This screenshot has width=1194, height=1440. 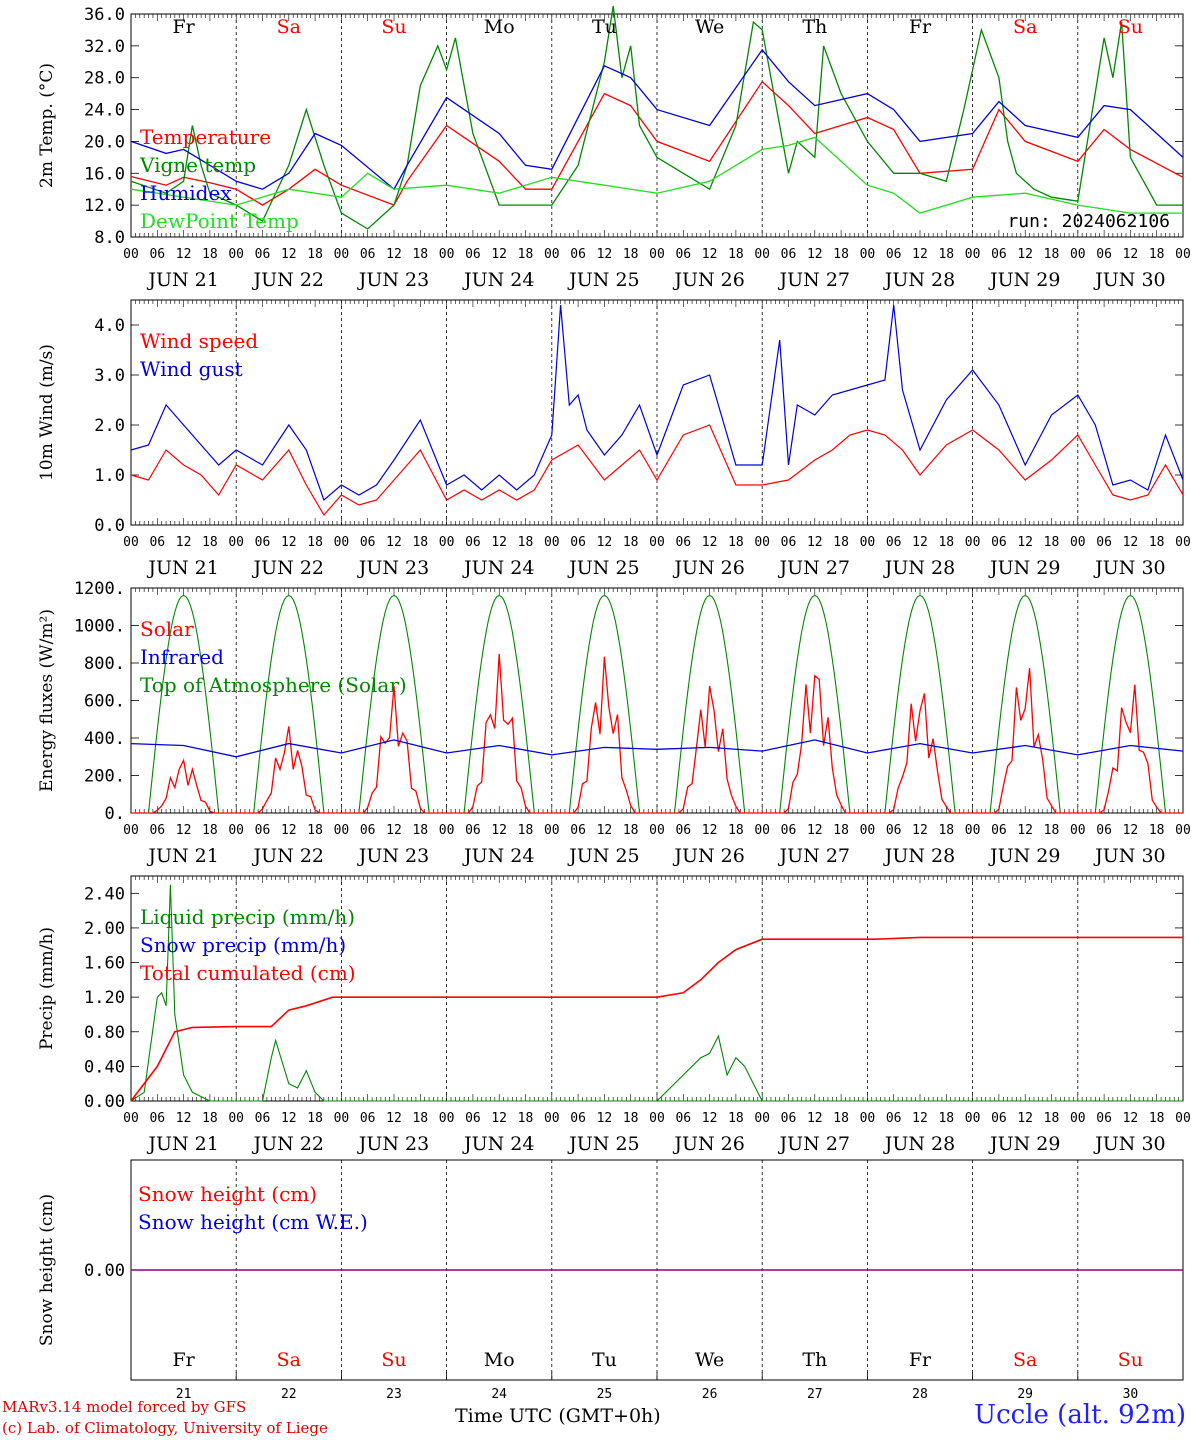 What do you see at coordinates (104, 929) in the screenshot?
I see `y-tick-label: 2.00` at bounding box center [104, 929].